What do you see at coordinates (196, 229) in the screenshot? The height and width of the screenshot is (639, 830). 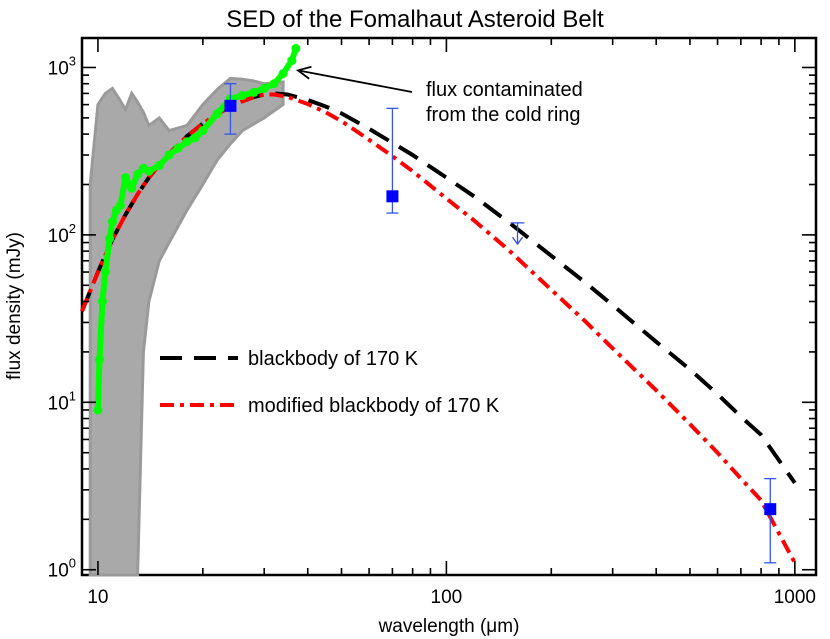 I see `green-spectrum-line` at bounding box center [196, 229].